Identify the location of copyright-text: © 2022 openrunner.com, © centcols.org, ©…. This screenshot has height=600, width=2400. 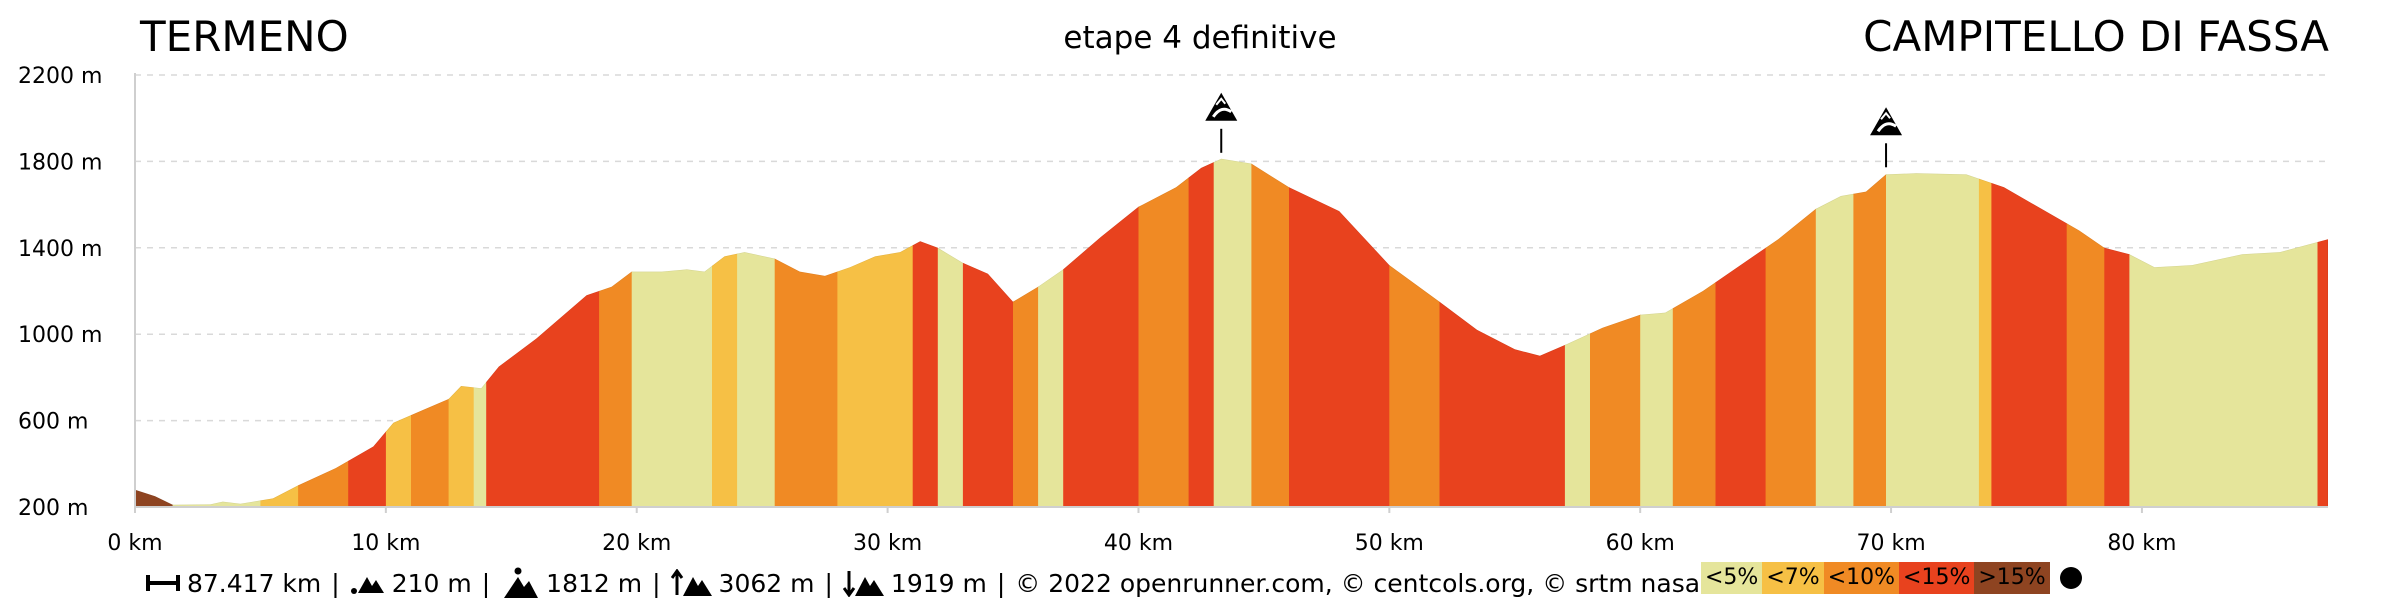
(1358, 583).